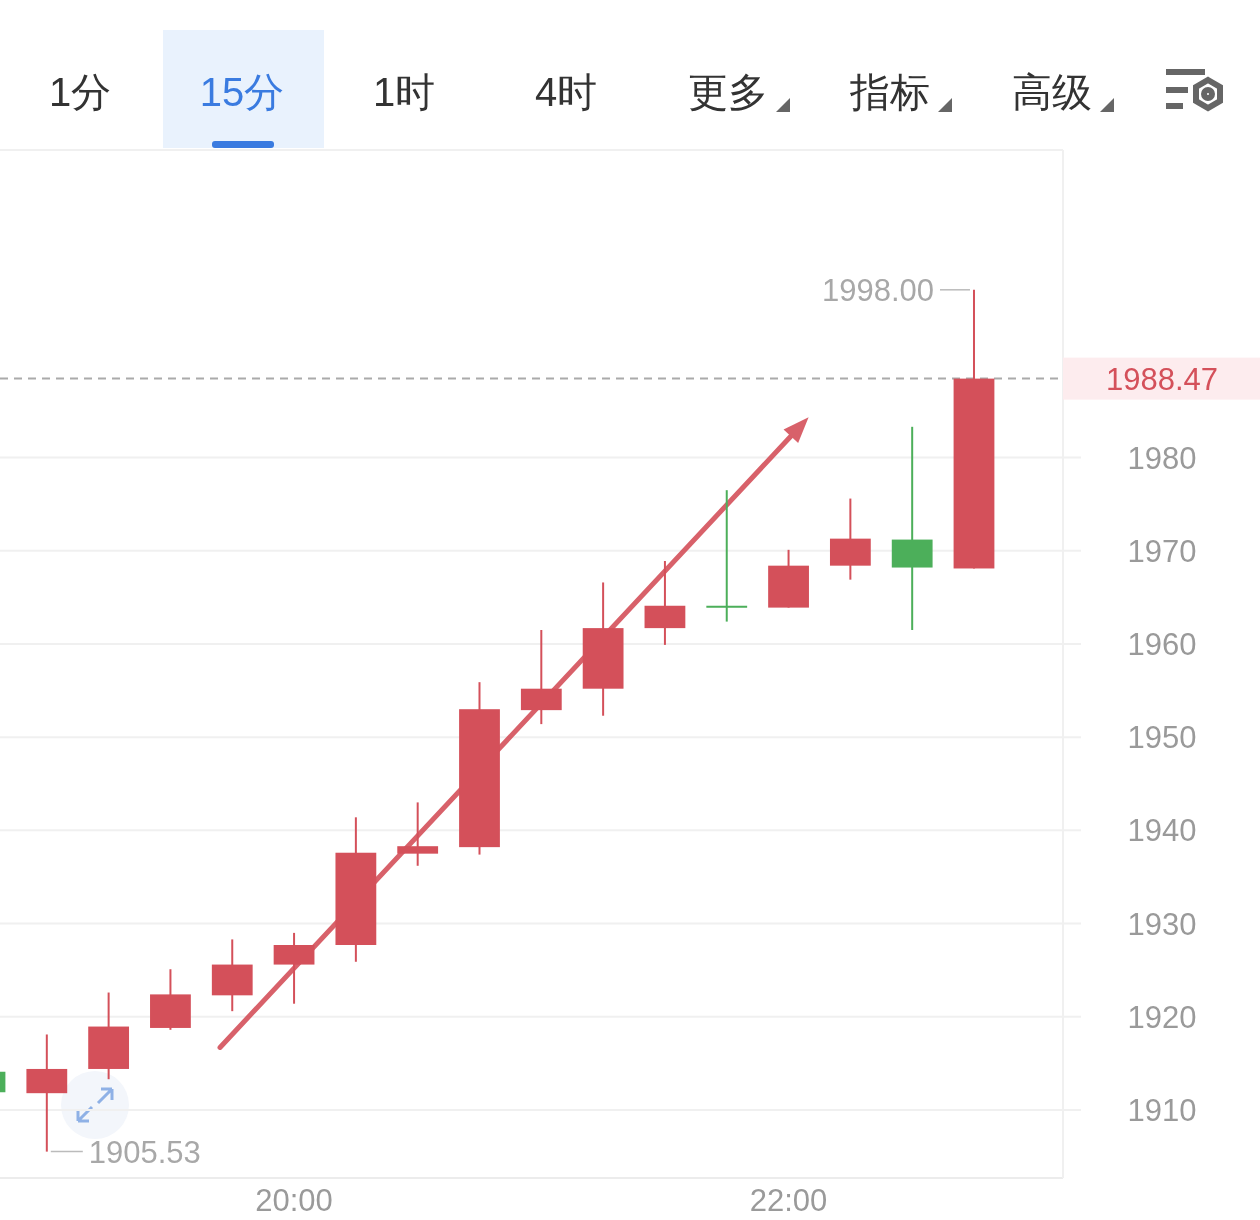 The image size is (1260, 1220). What do you see at coordinates (294, 1200) in the screenshot?
I see `x-tick-label: 20:00` at bounding box center [294, 1200].